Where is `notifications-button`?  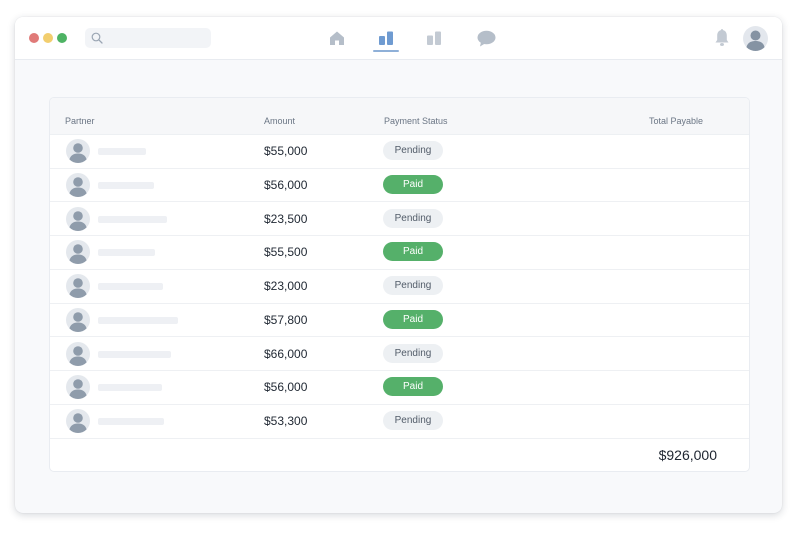 notifications-button is located at coordinates (722, 38).